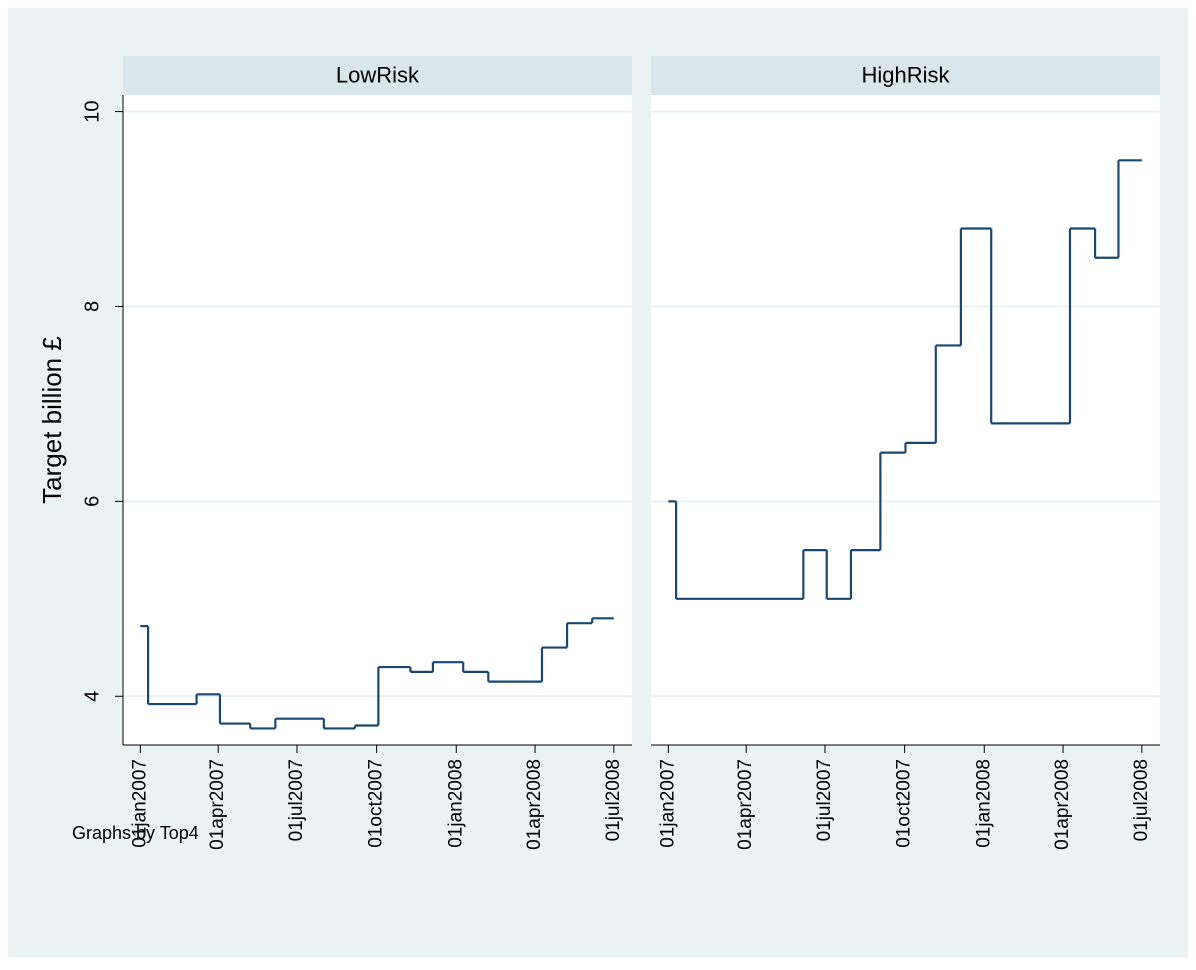 The width and height of the screenshot is (1196, 970). What do you see at coordinates (92, 696) in the screenshot?
I see `y-tick-label: 4` at bounding box center [92, 696].